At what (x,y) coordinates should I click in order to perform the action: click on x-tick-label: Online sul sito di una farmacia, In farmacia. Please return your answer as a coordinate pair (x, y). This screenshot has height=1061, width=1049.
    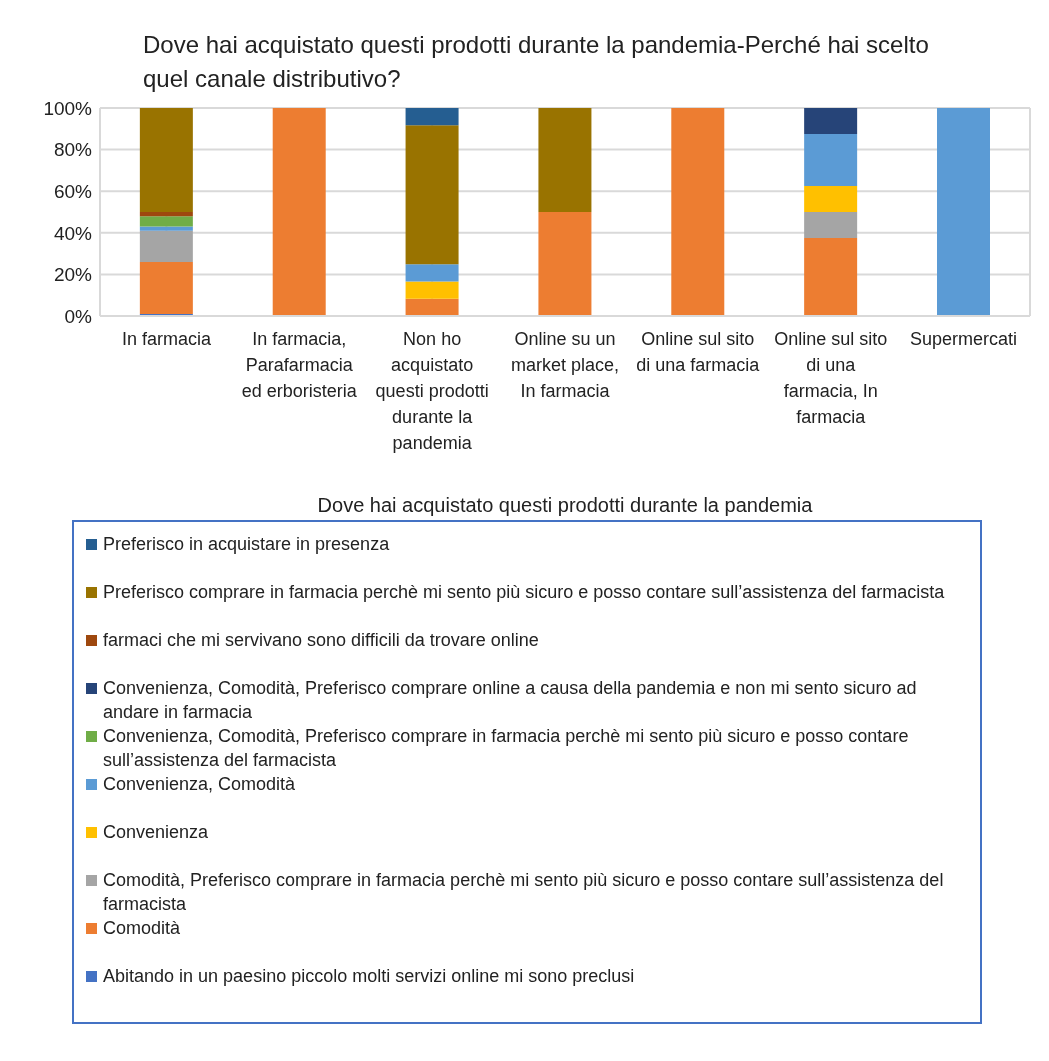
    Looking at the image, I should click on (831, 377).